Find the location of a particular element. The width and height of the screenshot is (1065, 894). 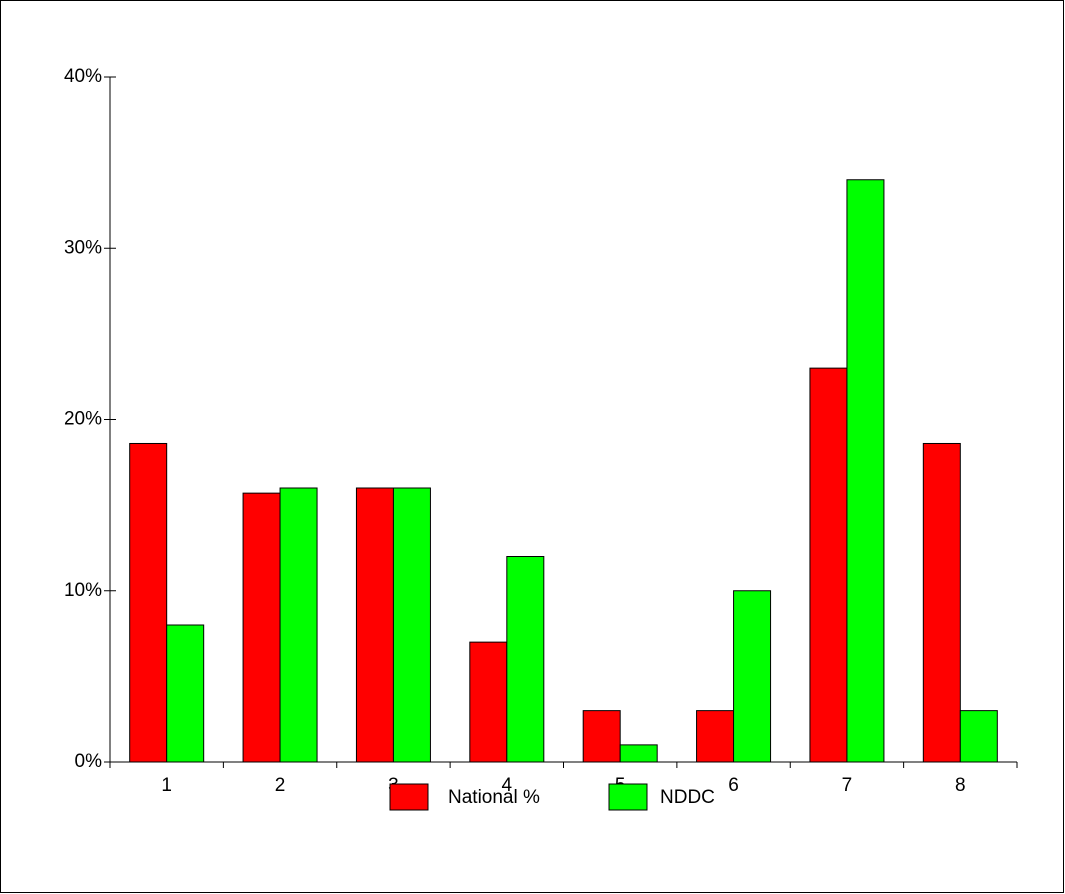

x-tick-label: 8 is located at coordinates (960, 785).